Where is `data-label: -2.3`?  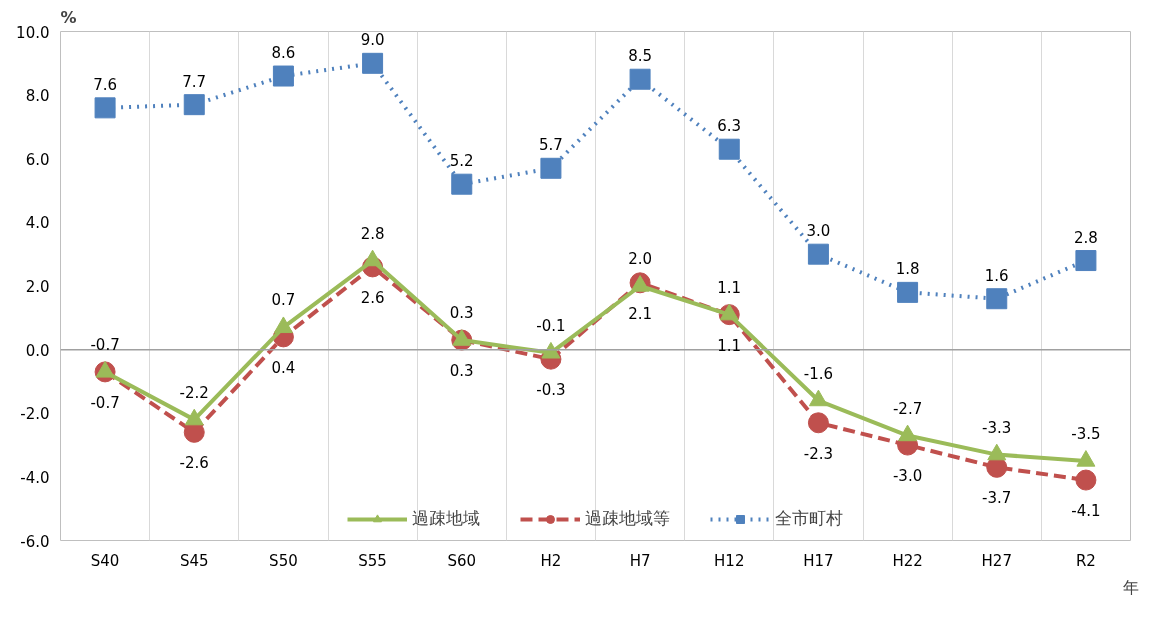
data-label: -2.3 is located at coordinates (818, 453).